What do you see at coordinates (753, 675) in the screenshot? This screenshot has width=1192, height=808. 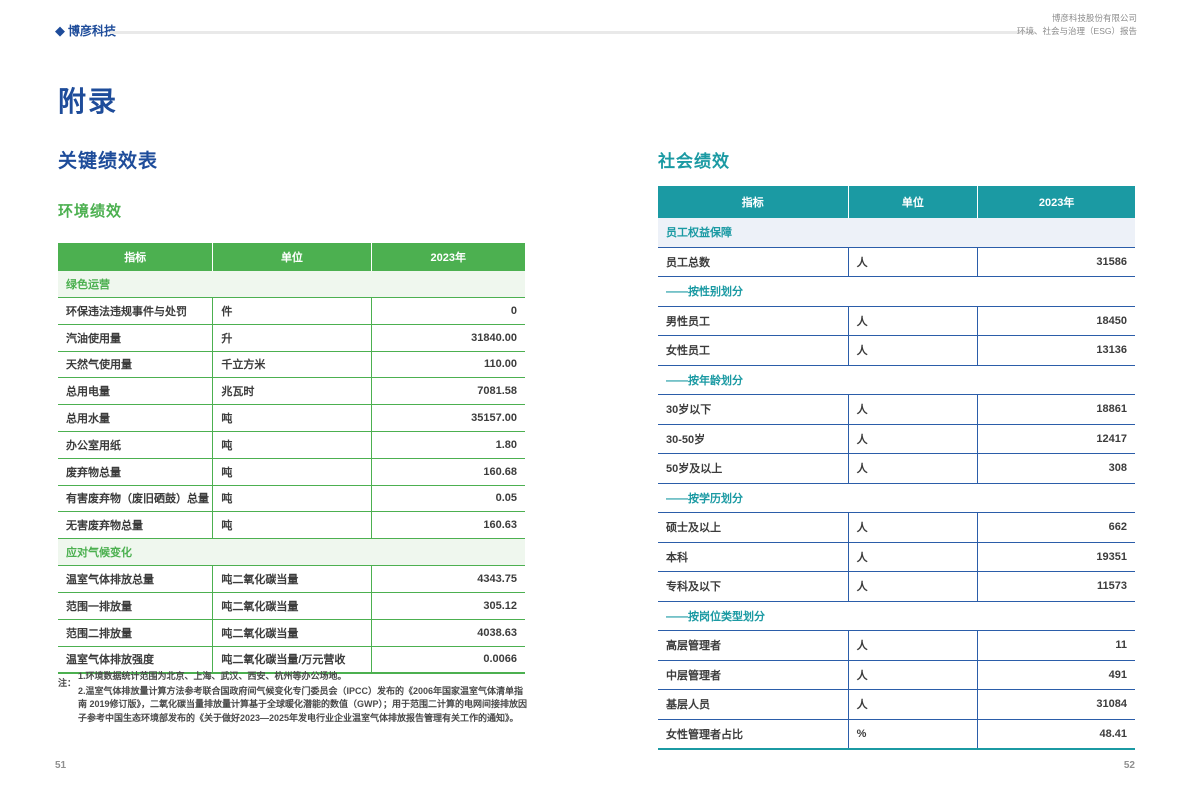 I see `indicator-cell: 中层管理者` at bounding box center [753, 675].